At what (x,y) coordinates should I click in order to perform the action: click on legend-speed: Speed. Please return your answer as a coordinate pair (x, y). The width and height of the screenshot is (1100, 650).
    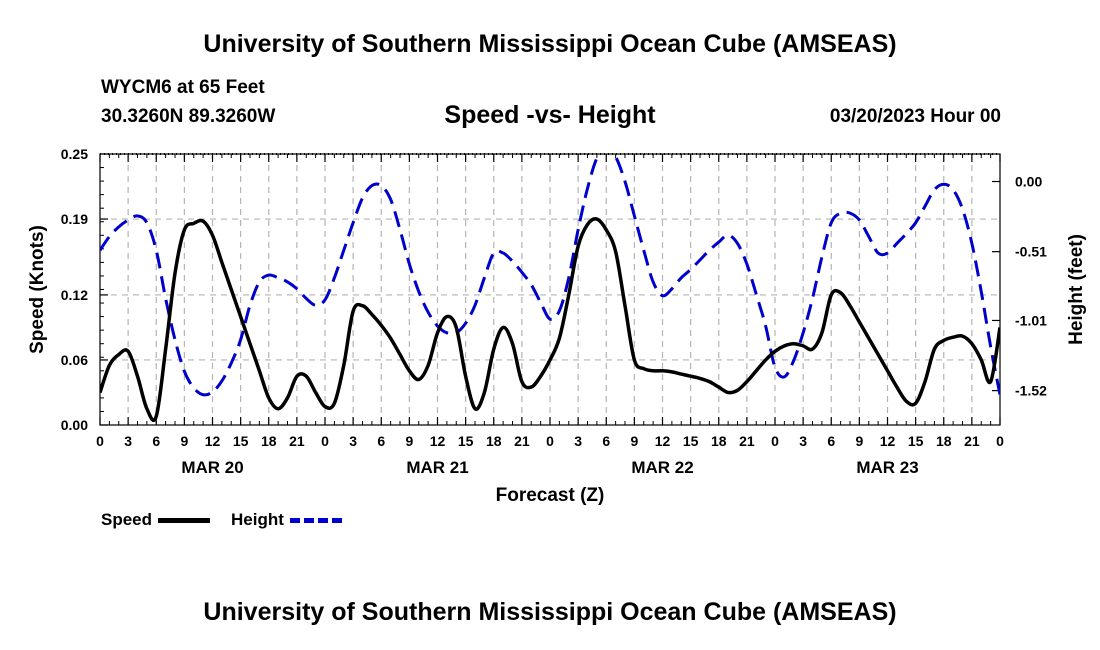
    Looking at the image, I should click on (155, 520).